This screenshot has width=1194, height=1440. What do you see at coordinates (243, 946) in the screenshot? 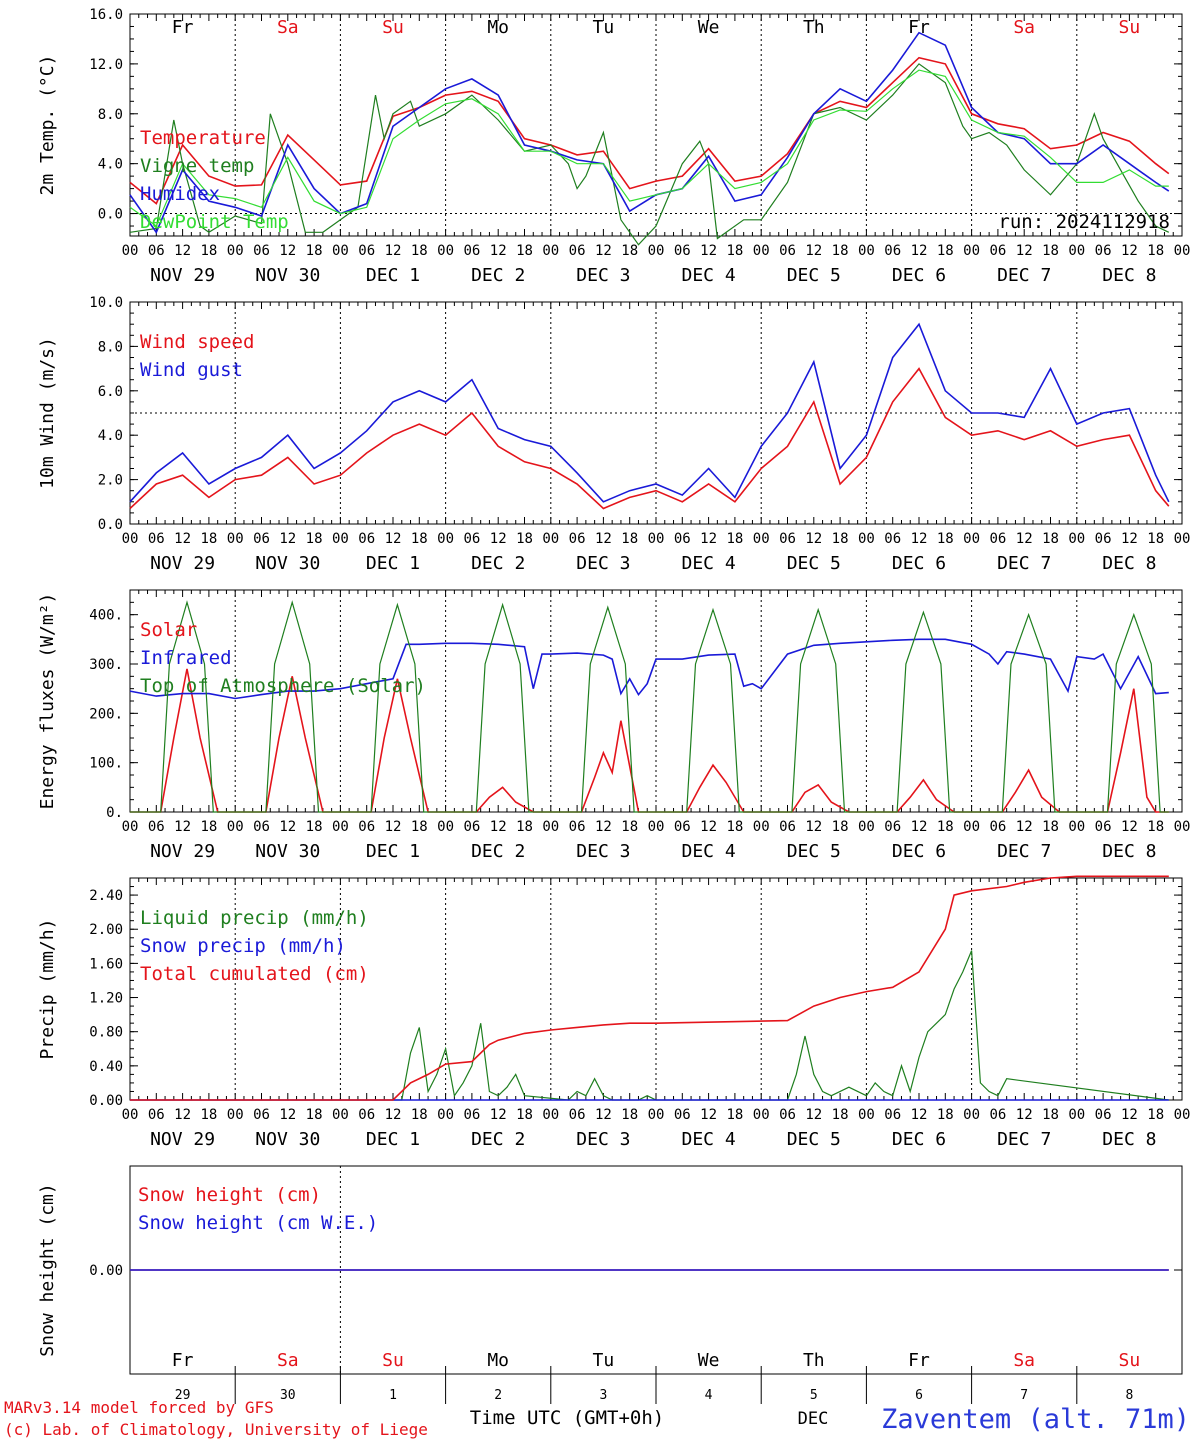
I see `legend-entry: Snow precip (mm/h)` at bounding box center [243, 946].